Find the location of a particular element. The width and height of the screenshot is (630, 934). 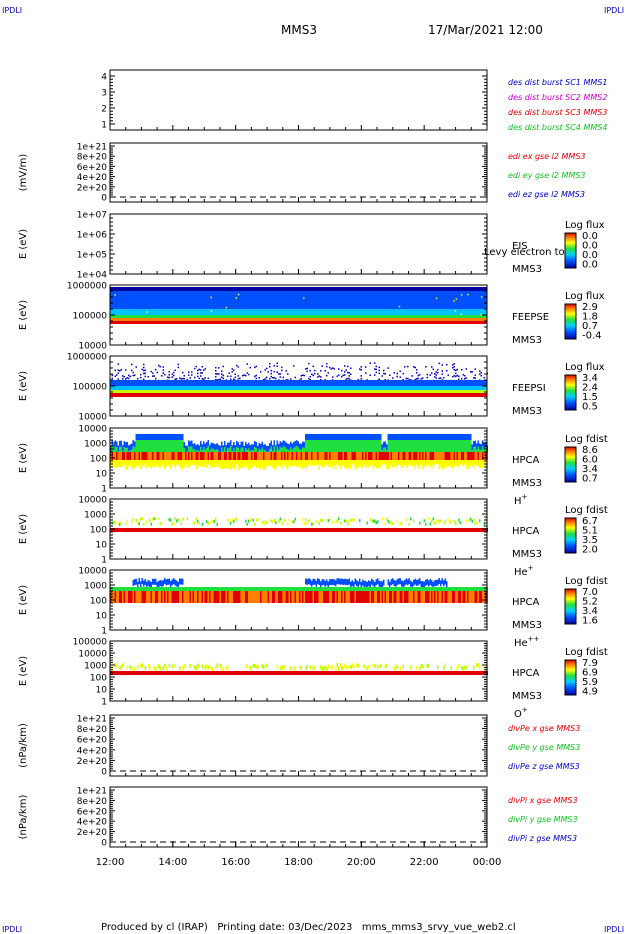

spacecraft-label: MMS3 is located at coordinates (527, 411).